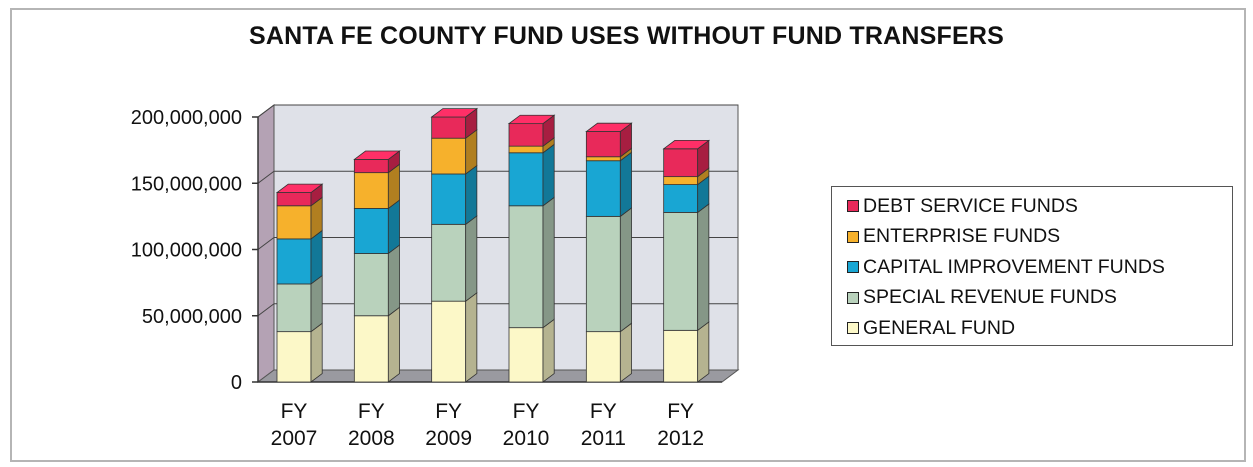 The height and width of the screenshot is (467, 1253). What do you see at coordinates (471, 337) in the screenshot?
I see `bar-general-fund-2-side` at bounding box center [471, 337].